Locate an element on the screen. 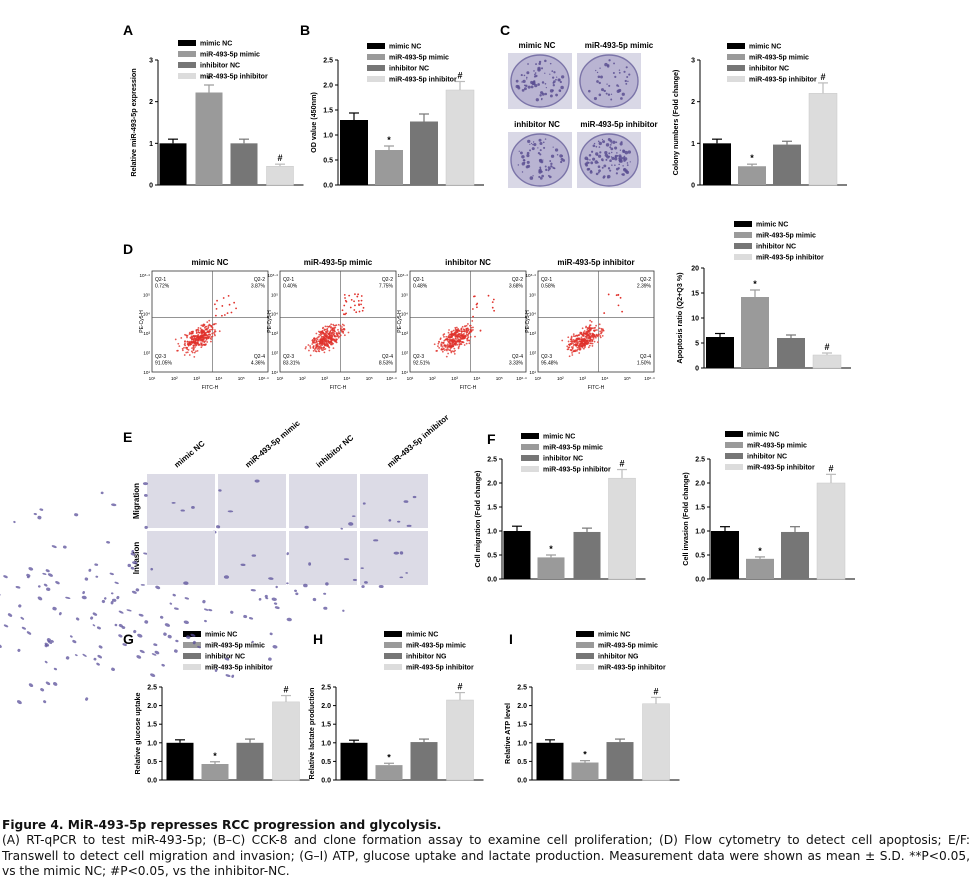 This screenshot has height=885, width=974. flow-y-tick: 10⁵ is located at coordinates (274, 294).